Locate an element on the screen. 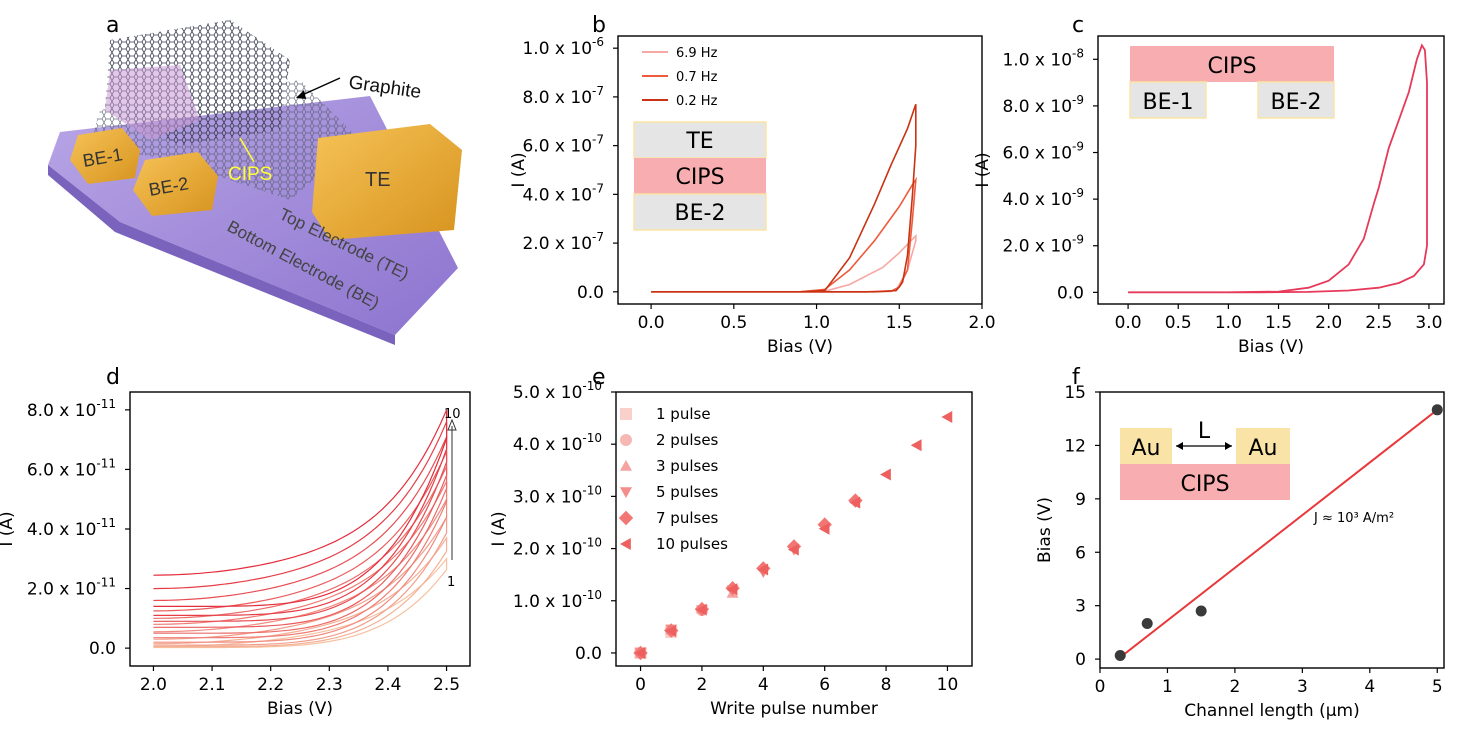  x-tick-label: 3 is located at coordinates (1302, 687).